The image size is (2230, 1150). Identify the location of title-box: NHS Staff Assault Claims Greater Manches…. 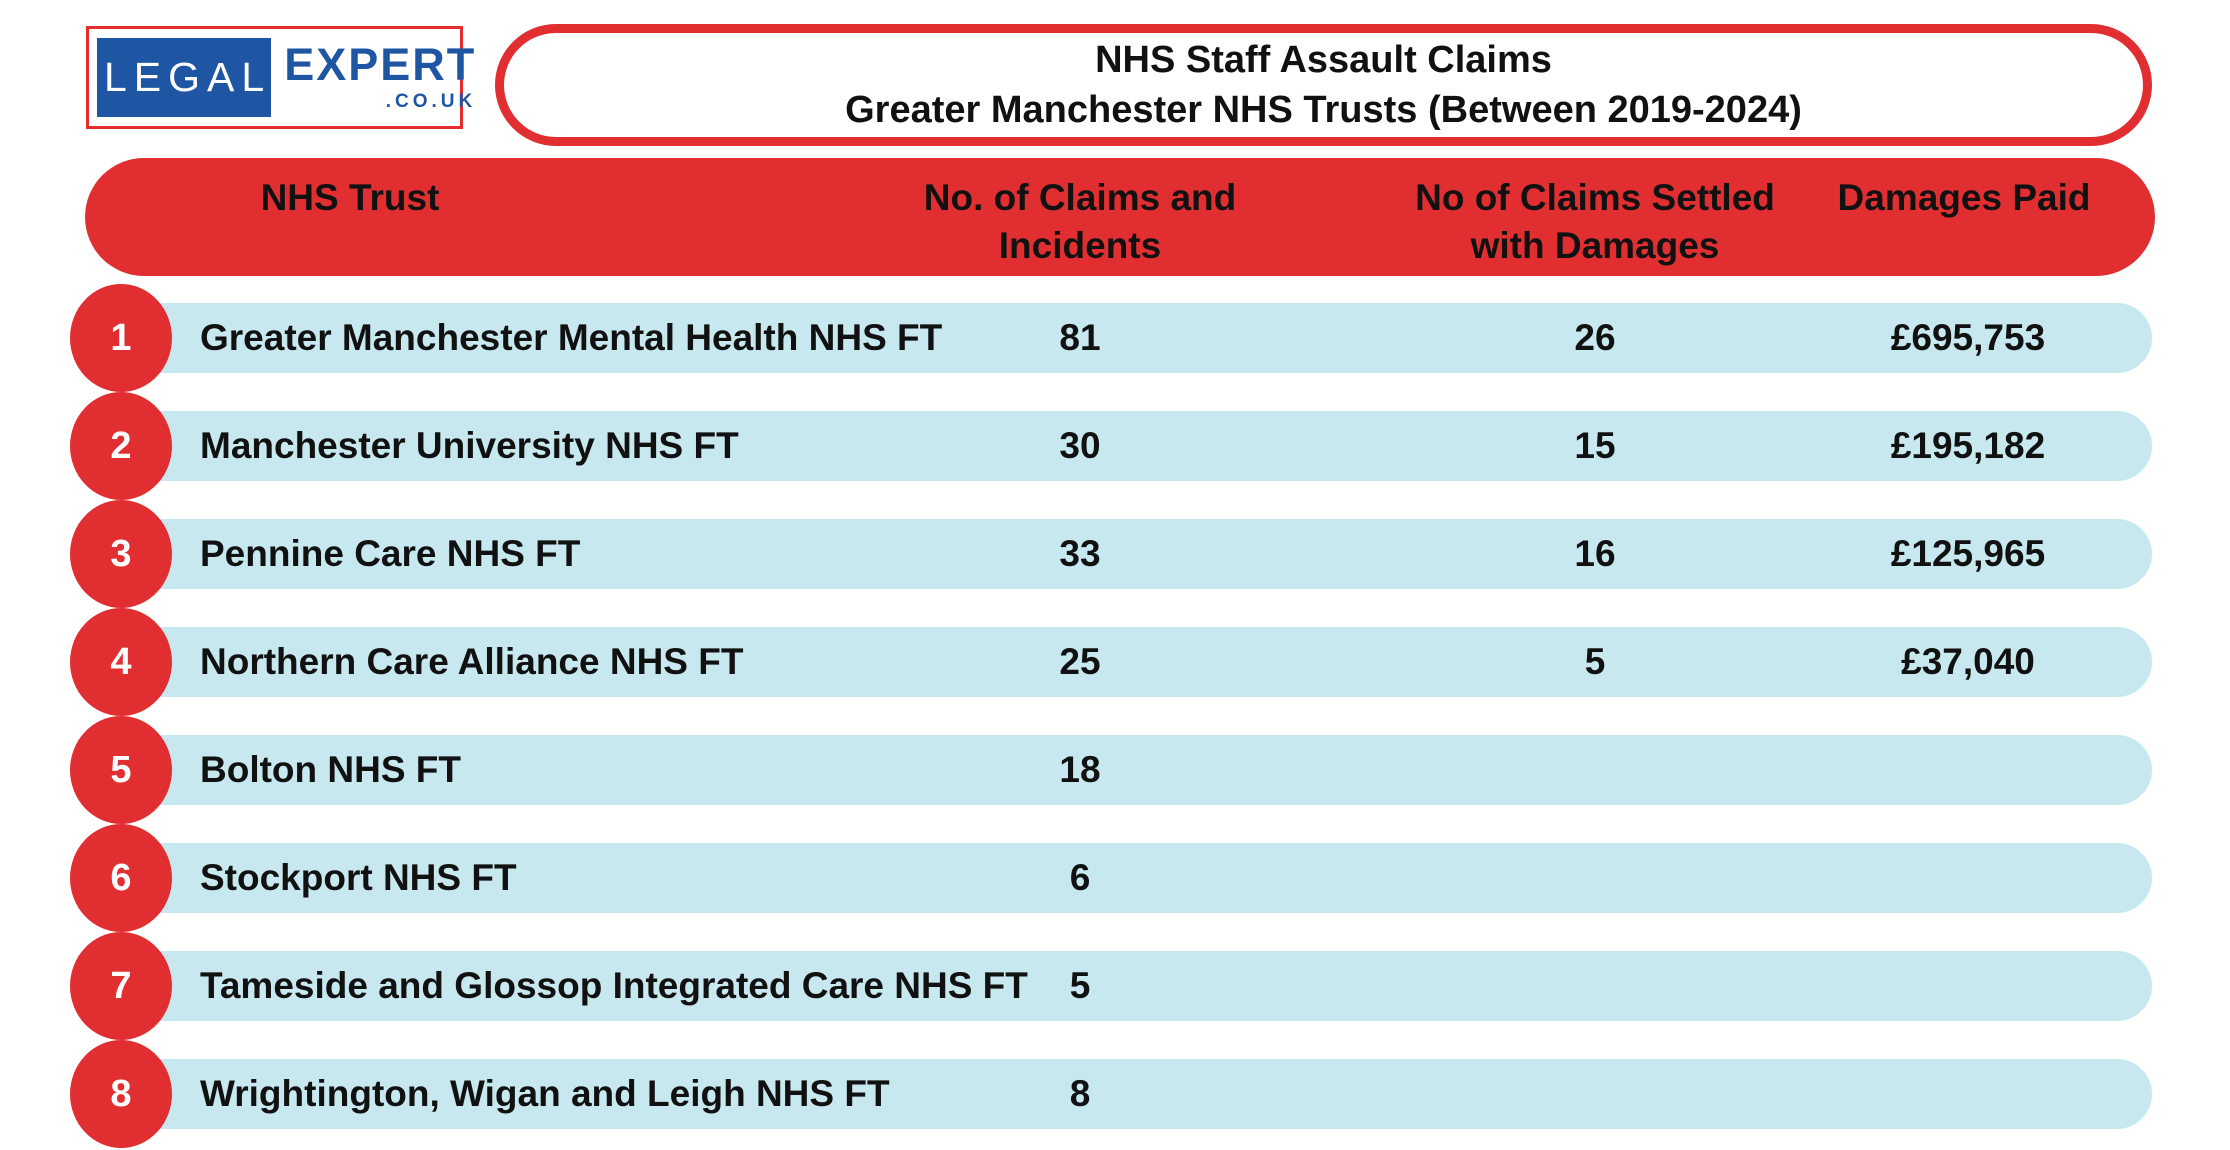
(1323, 85).